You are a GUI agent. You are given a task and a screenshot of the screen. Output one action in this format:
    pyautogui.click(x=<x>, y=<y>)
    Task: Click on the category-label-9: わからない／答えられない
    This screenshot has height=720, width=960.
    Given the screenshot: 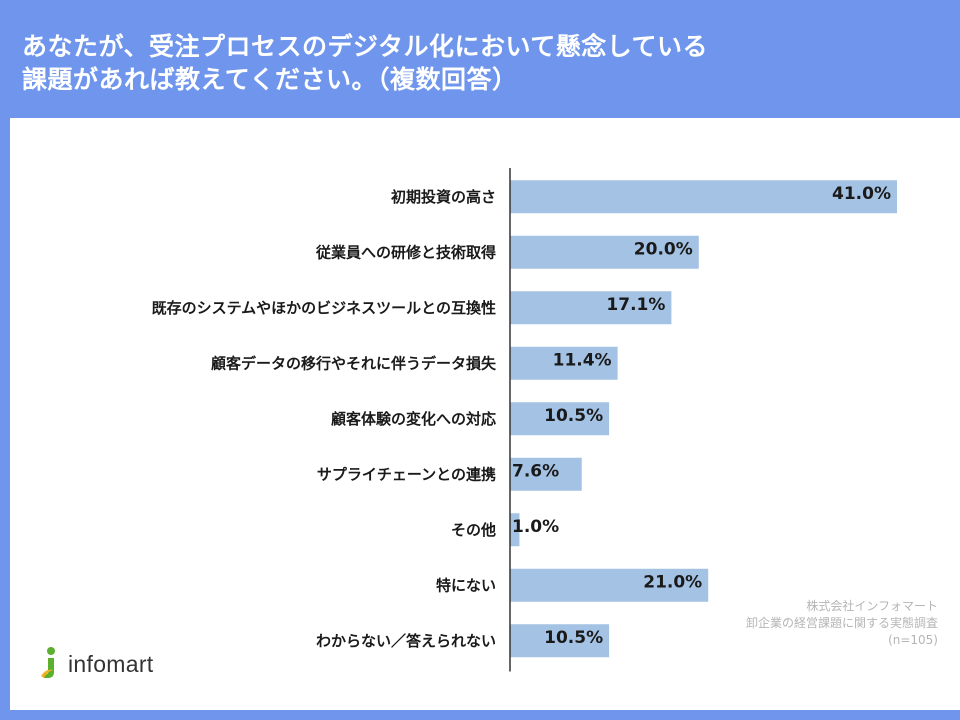 What is the action you would take?
    pyautogui.click(x=406, y=641)
    